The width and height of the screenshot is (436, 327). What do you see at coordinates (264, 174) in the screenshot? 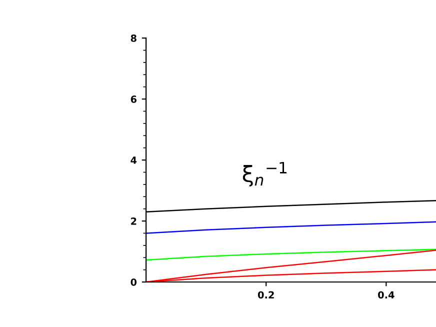
I see `annotation: ξ$_{n}$$^{−1}$` at bounding box center [264, 174].